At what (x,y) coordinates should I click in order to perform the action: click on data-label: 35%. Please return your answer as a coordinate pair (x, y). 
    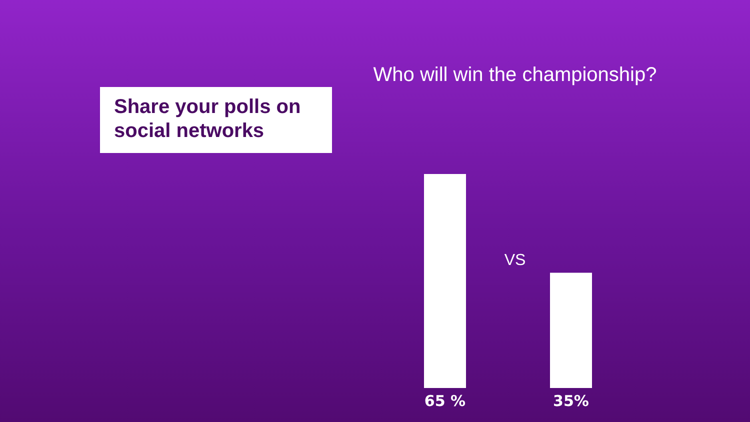
    Looking at the image, I should click on (571, 401).